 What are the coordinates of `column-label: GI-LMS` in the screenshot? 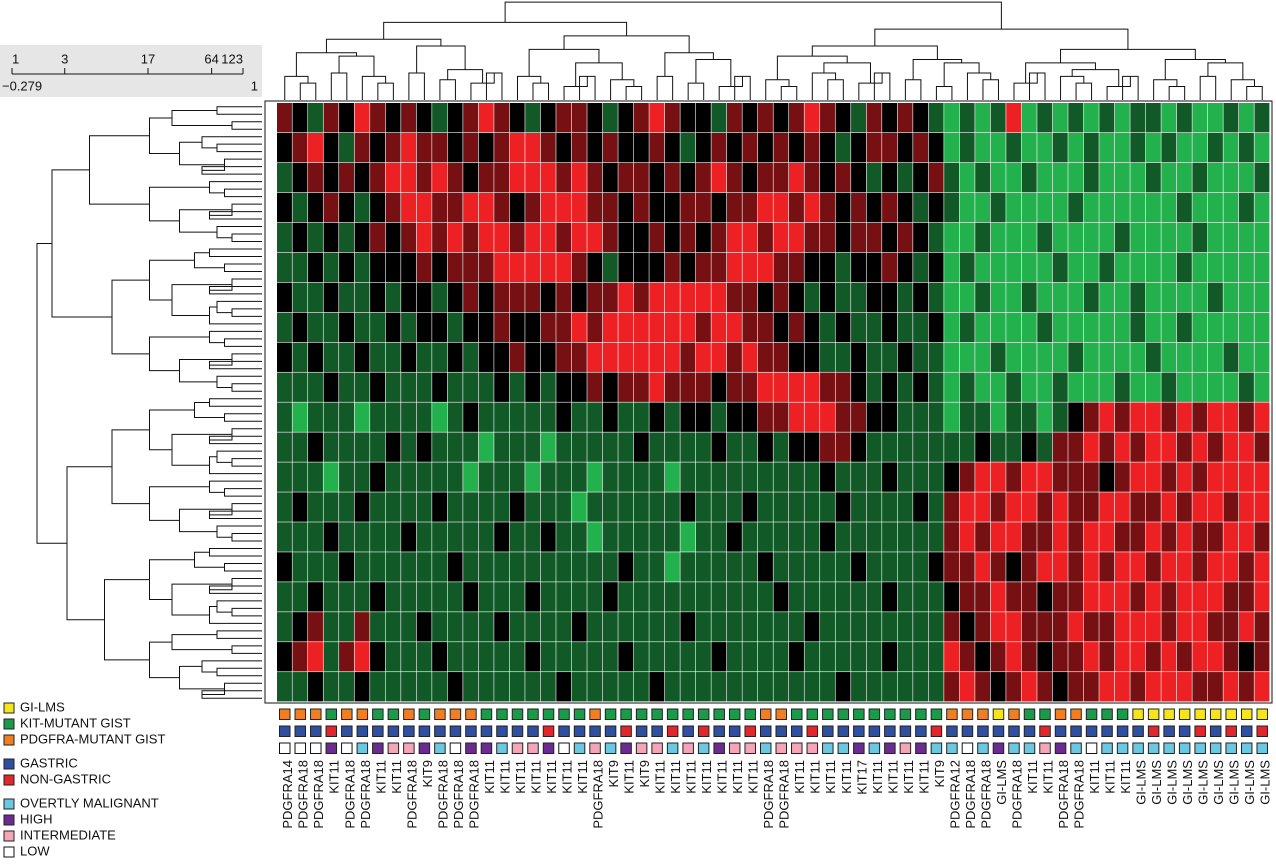 It's located at (1249, 782).